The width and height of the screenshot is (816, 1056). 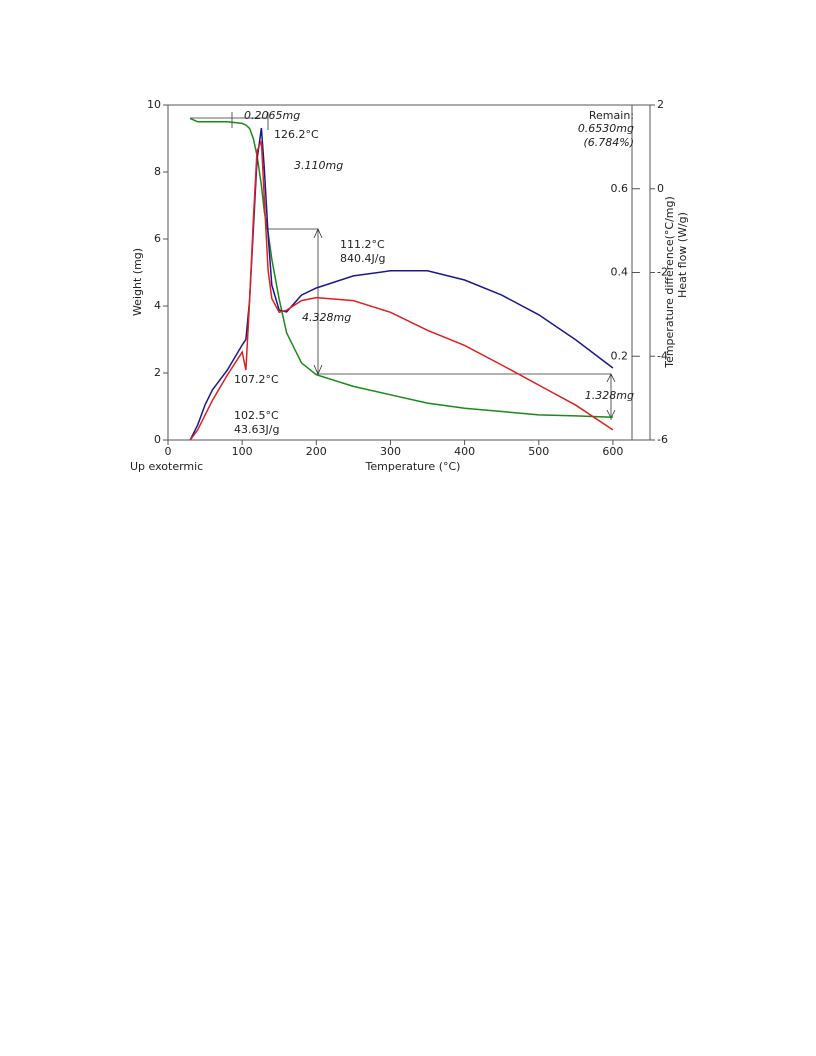 I want to click on y3-tick-label: 0.2, so click(x=620, y=355).